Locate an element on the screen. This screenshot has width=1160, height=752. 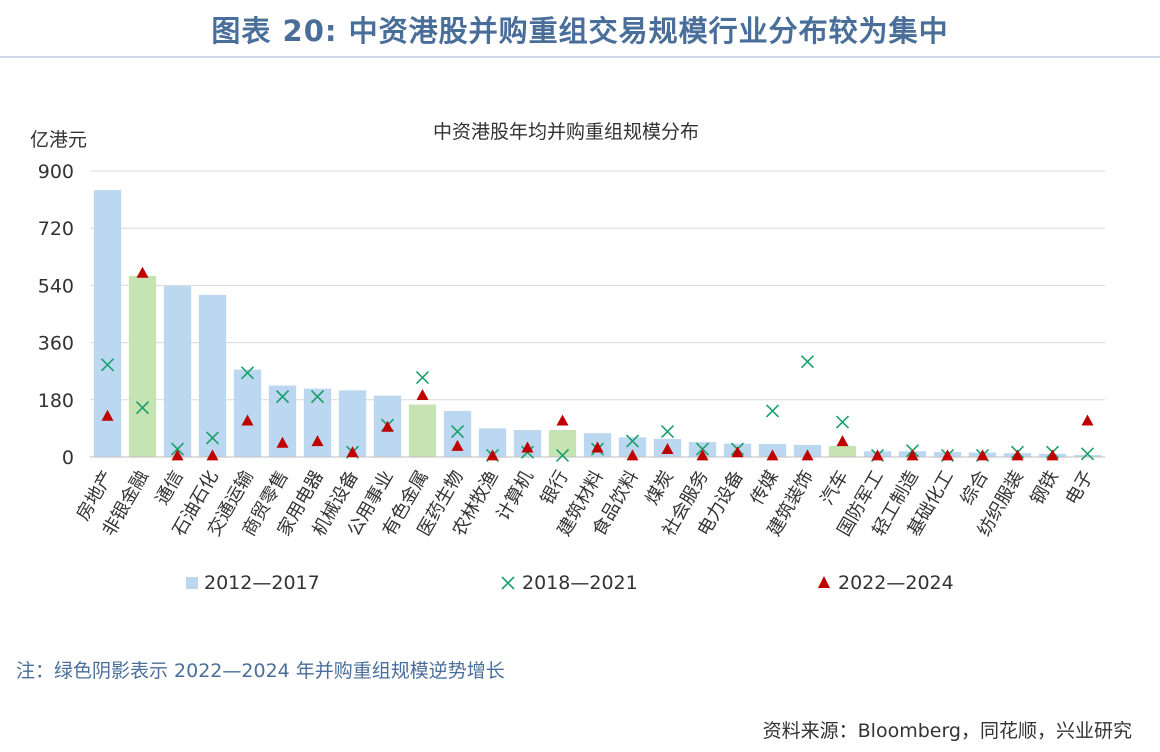
footnote: 注：绿色阴影表示 2022—2024 年并购重组规模逆势增长 is located at coordinates (260, 671).